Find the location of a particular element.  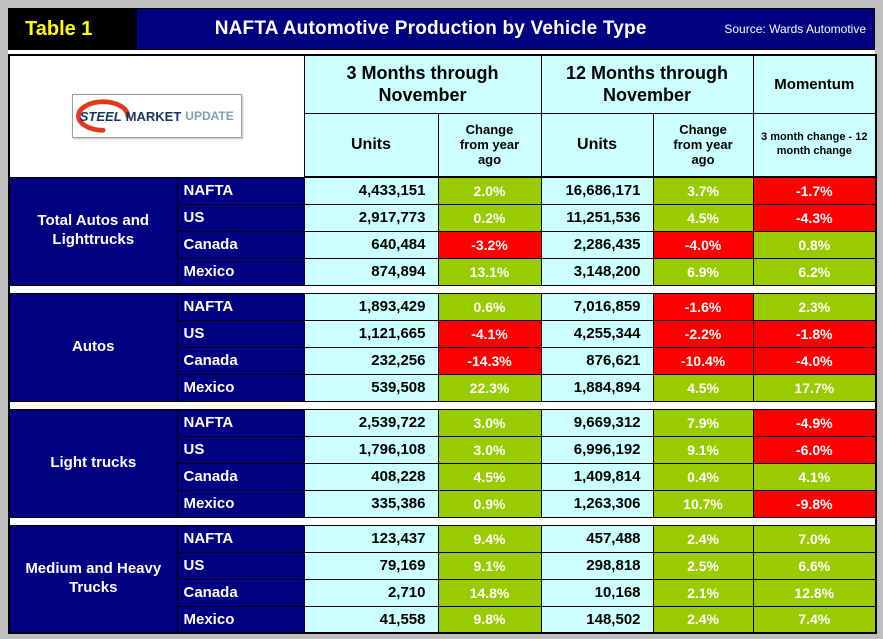

change-12mo-value: -4.0% is located at coordinates (703, 244).